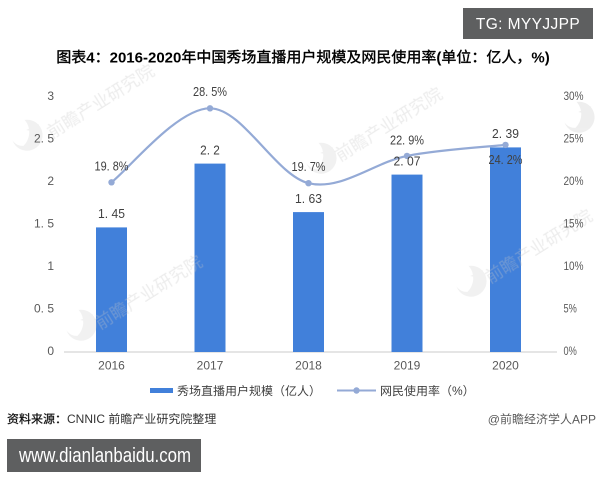 Image resolution: width=600 pixels, height=480 pixels. What do you see at coordinates (104, 455) in the screenshot?
I see `svg-text: www.dianlanbaidu.com` at bounding box center [104, 455].